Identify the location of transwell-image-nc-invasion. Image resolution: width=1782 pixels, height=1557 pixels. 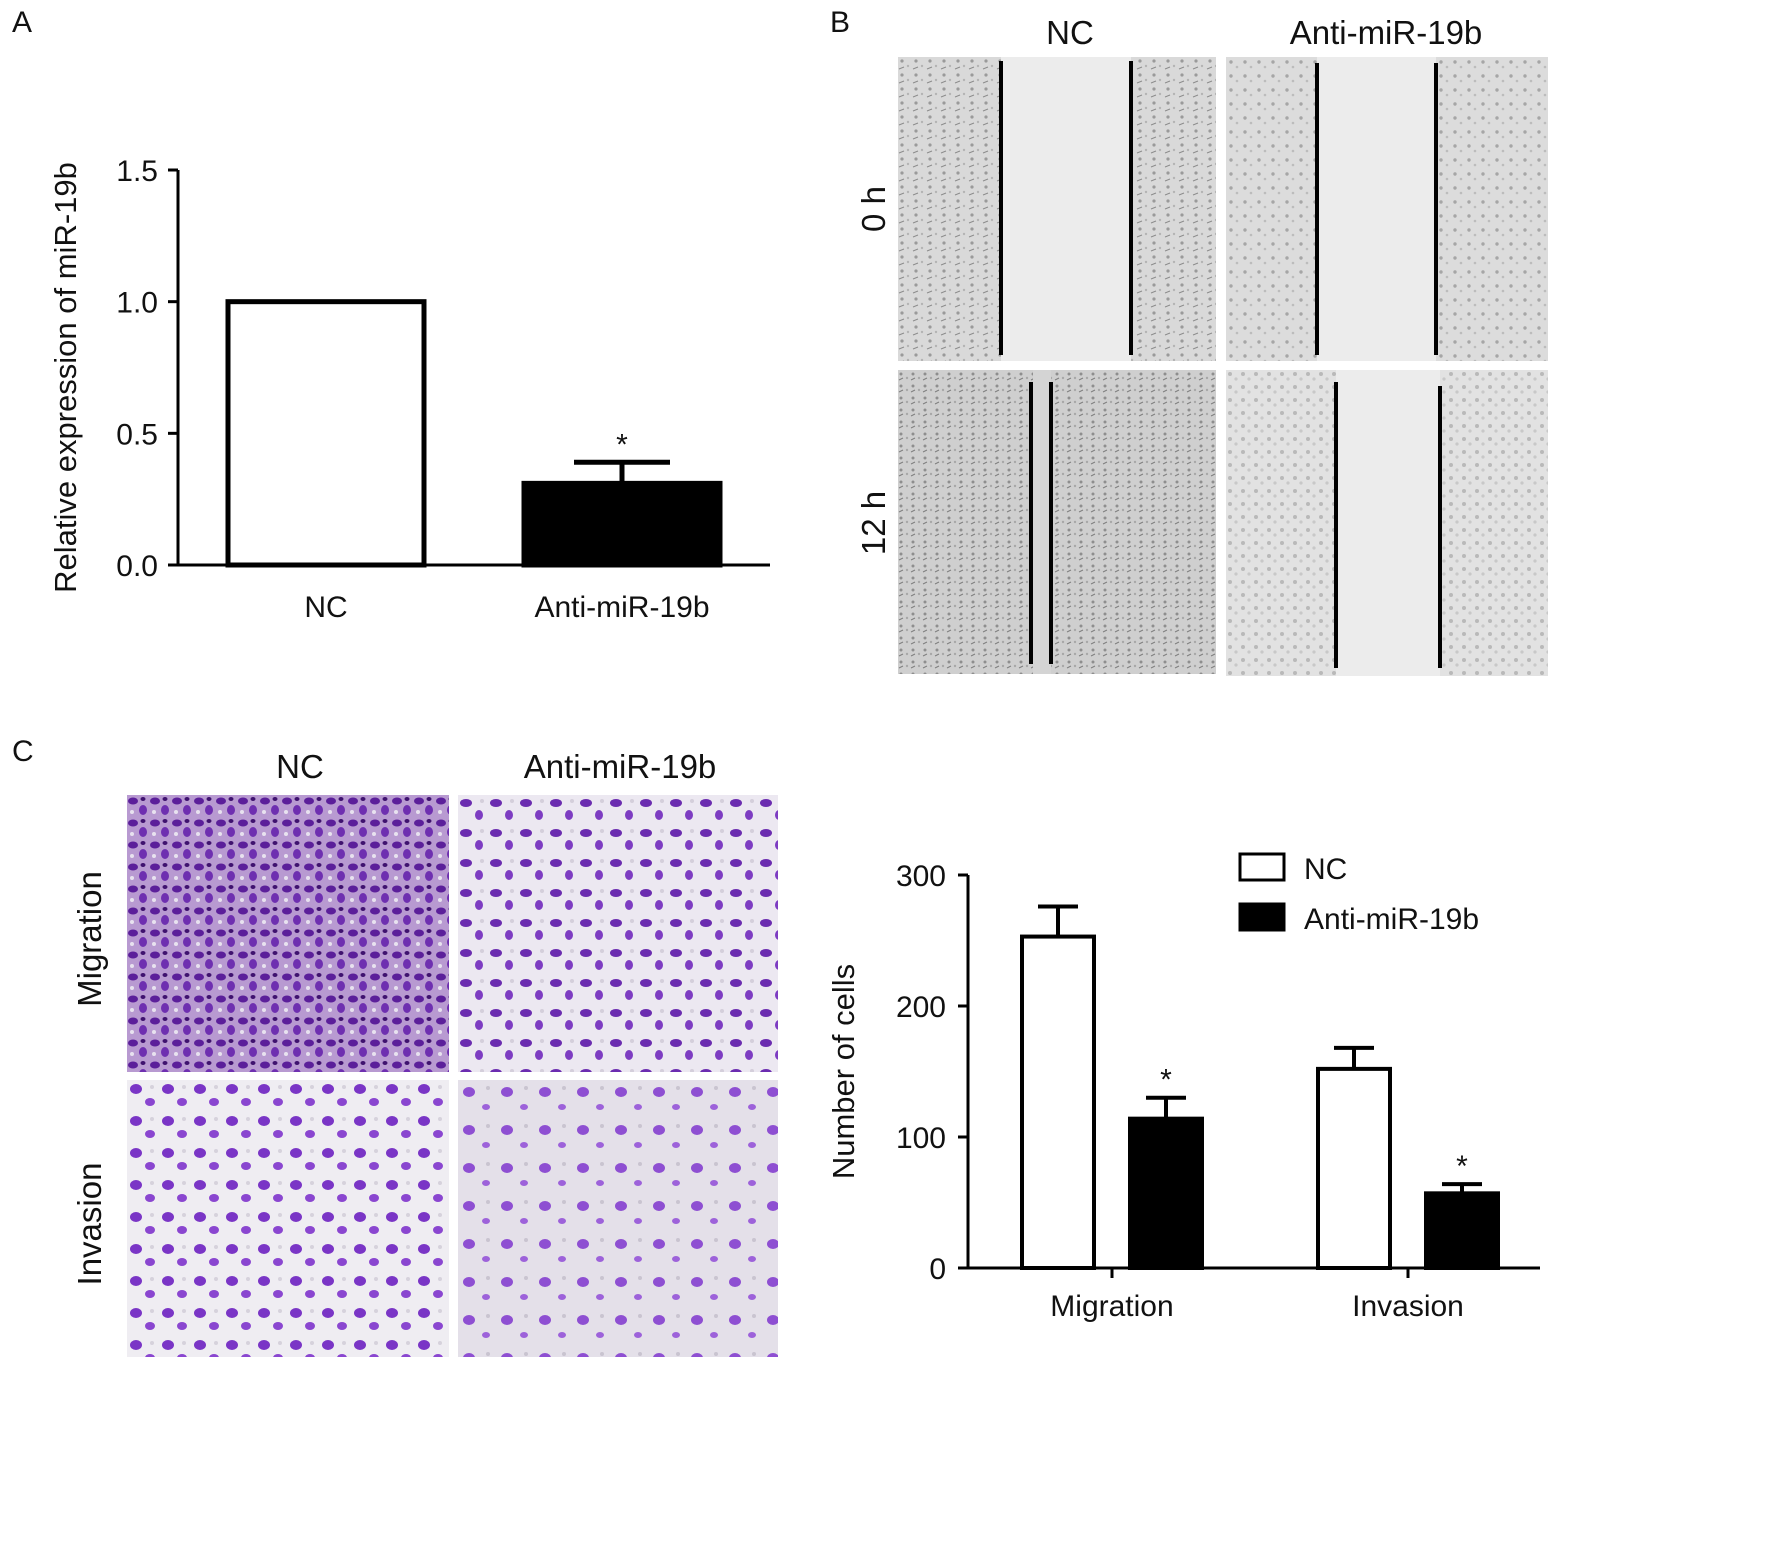
(288, 1218).